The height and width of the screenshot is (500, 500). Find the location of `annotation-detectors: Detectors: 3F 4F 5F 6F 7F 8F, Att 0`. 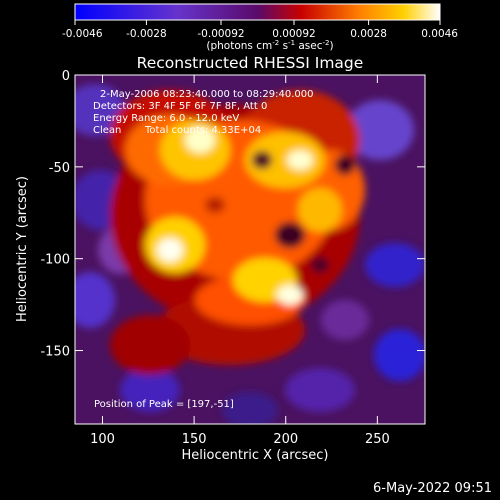

annotation-detectors: Detectors: 3F 4F 5F 6F 7F 8F, Att 0 is located at coordinates (180, 106).